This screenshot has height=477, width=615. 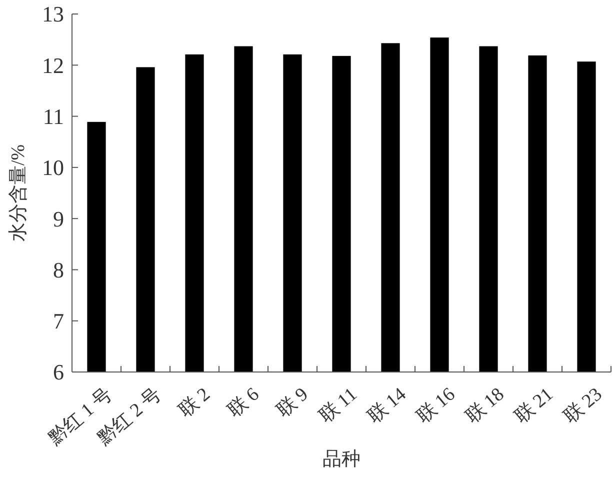 What do you see at coordinates (18, 193) in the screenshot?
I see `y-axis-title: 水分含量/%` at bounding box center [18, 193].